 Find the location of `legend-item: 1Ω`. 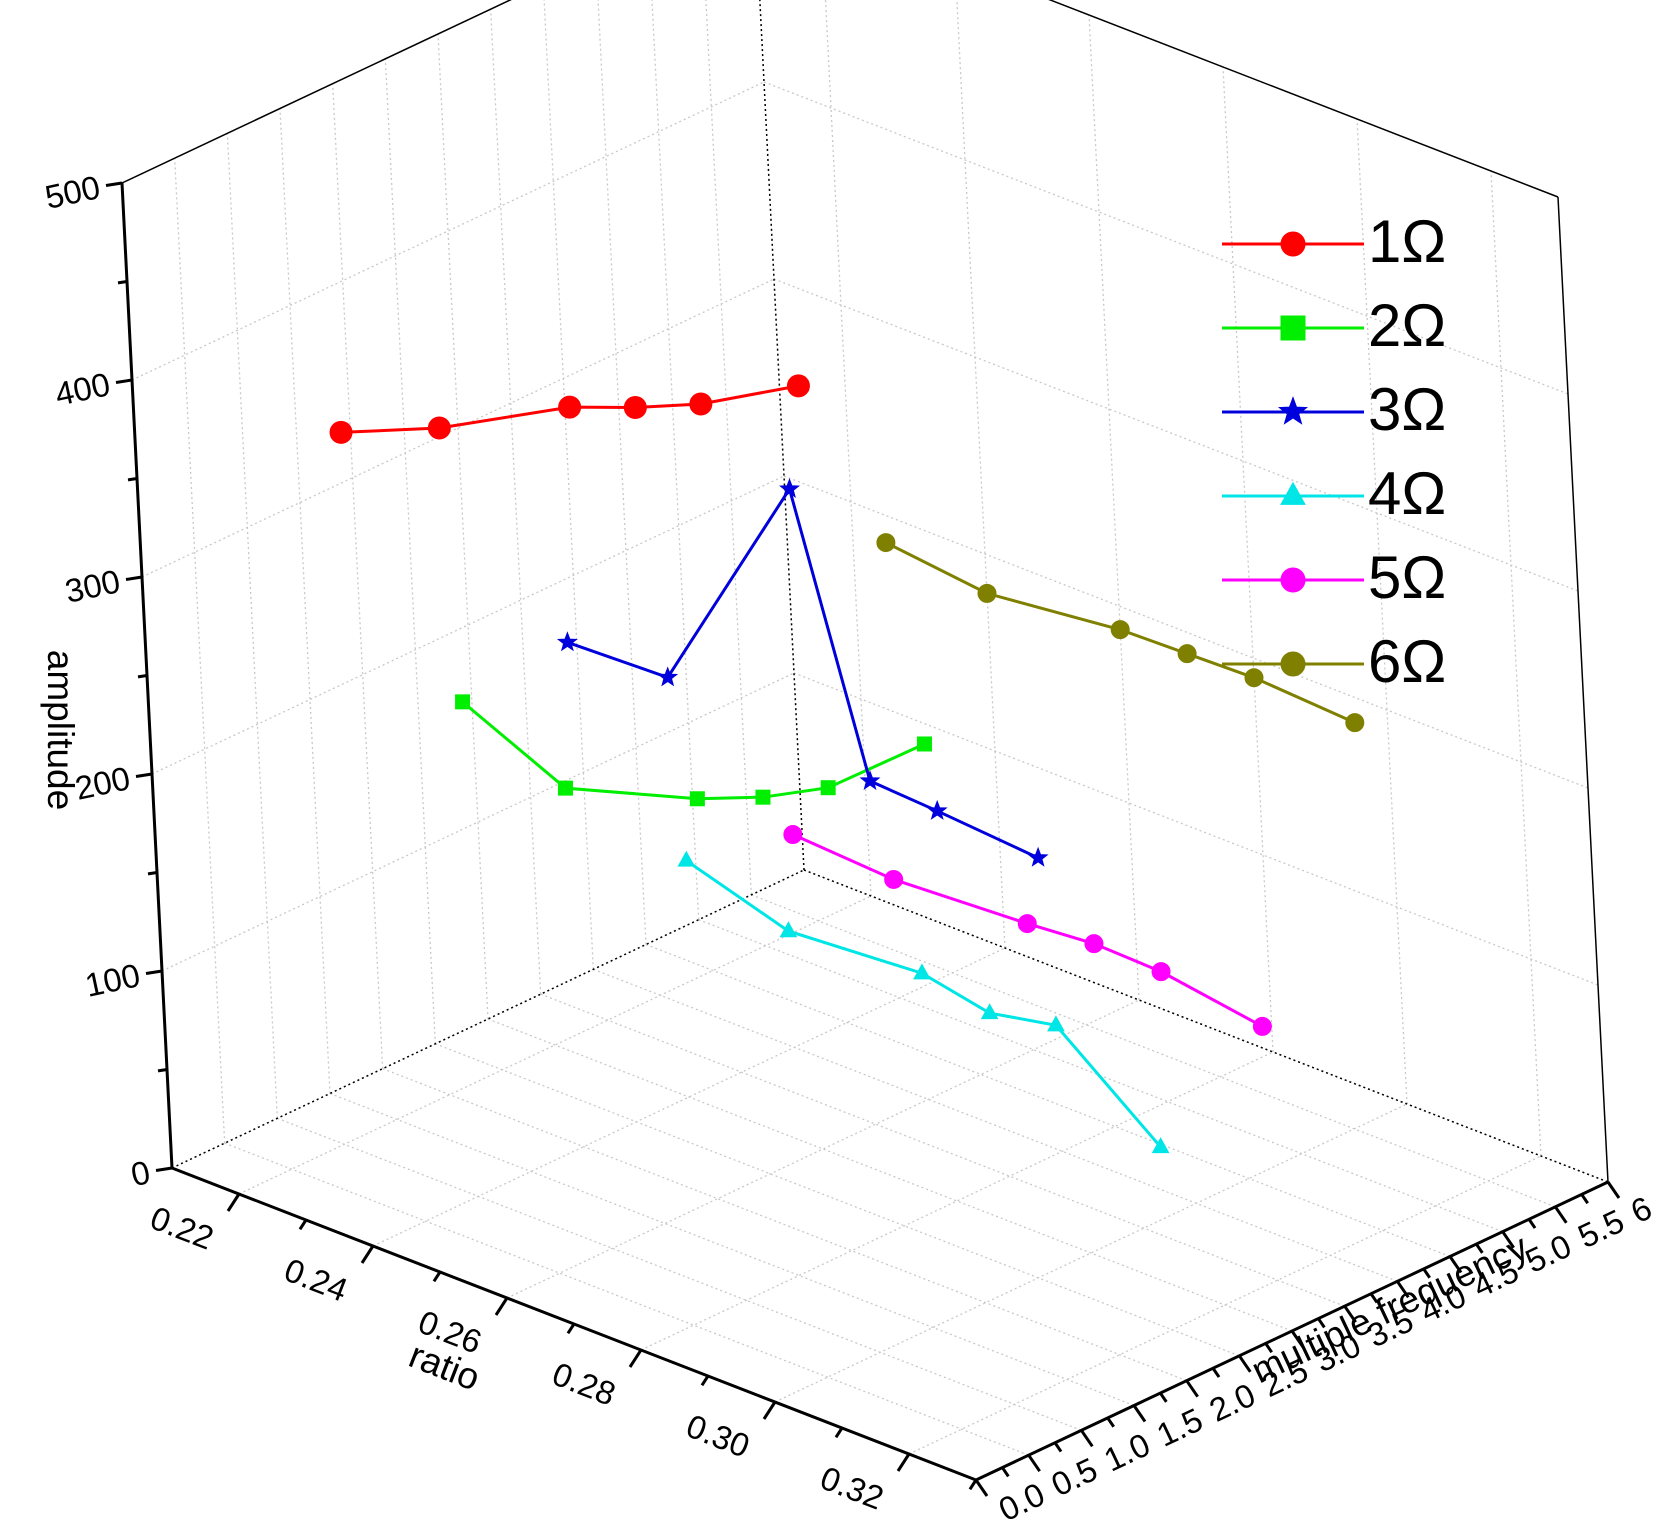

legend-item: 1Ω is located at coordinates (1334, 241).